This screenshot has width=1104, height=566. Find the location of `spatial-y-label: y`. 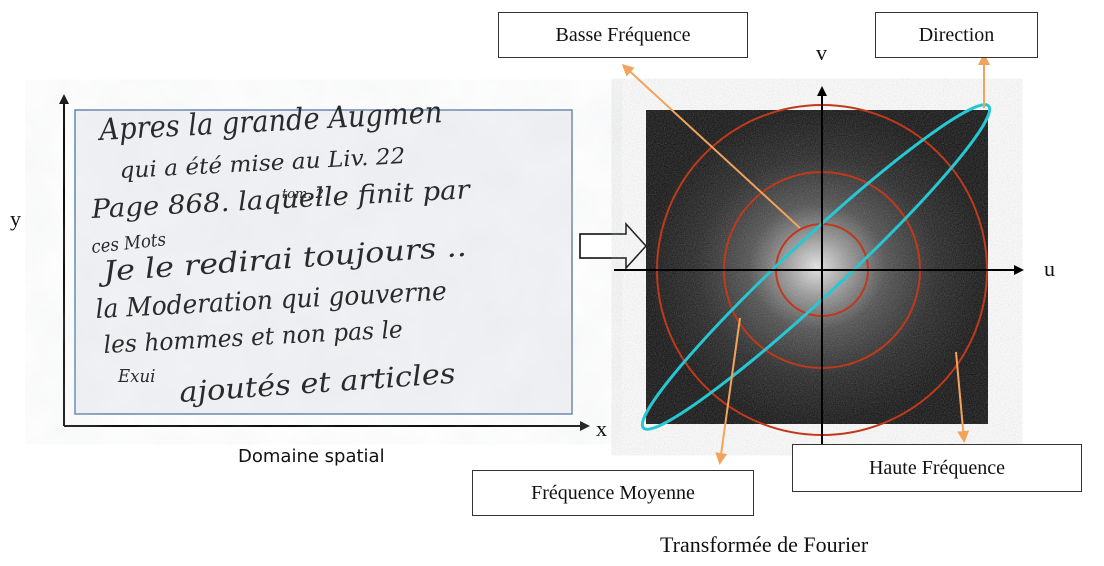

spatial-y-label: y is located at coordinates (15, 218).